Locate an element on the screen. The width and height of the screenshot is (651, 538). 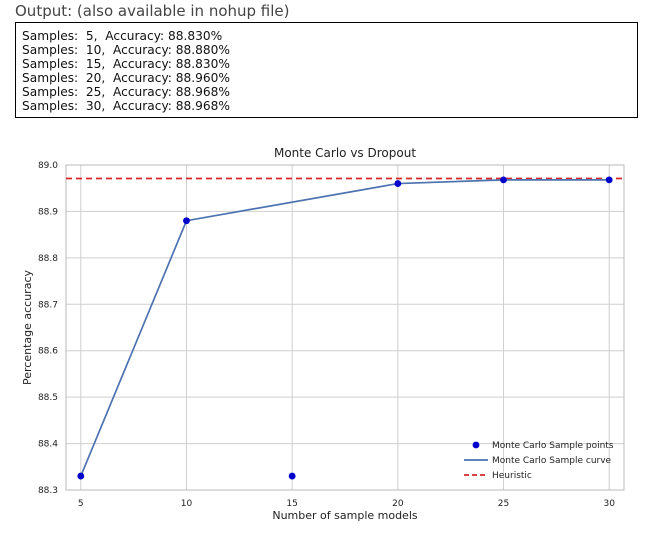
y-axis-label: Percentage accuracy is located at coordinates (27, 327).